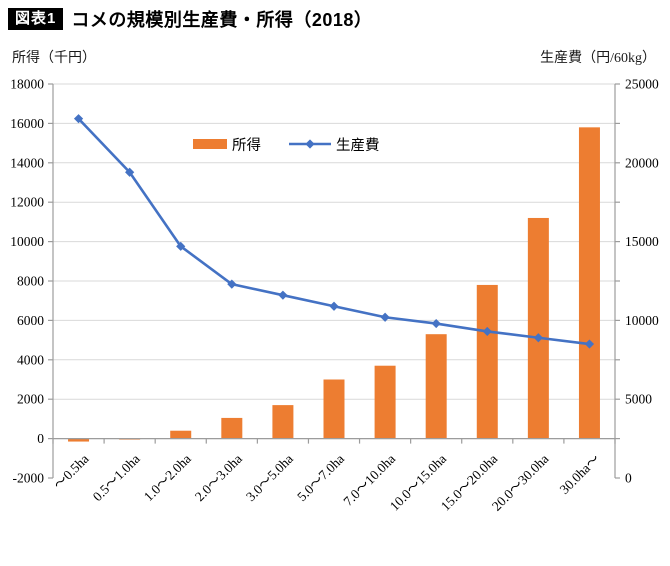 Image resolution: width=670 pixels, height=566 pixels. I want to click on legend-line-marker, so click(310, 144).